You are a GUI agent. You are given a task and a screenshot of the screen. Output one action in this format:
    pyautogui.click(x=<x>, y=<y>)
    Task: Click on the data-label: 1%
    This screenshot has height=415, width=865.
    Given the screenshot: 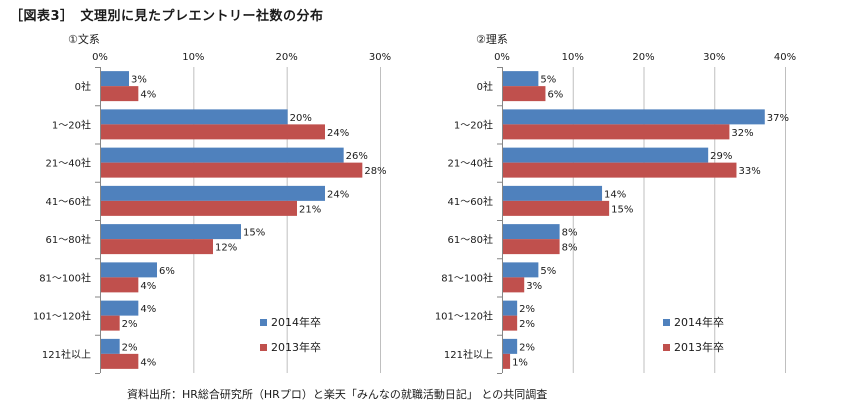 What is the action you would take?
    pyautogui.click(x=520, y=362)
    